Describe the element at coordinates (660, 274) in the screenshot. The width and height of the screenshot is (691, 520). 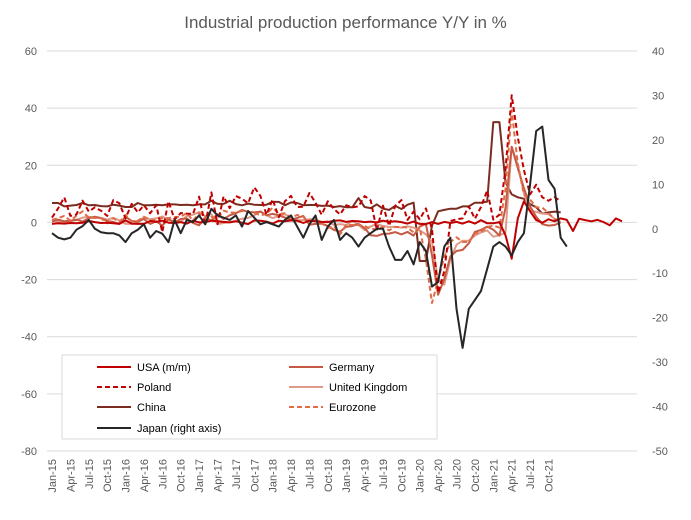
I see `y-right-tick-label: -10` at that location.